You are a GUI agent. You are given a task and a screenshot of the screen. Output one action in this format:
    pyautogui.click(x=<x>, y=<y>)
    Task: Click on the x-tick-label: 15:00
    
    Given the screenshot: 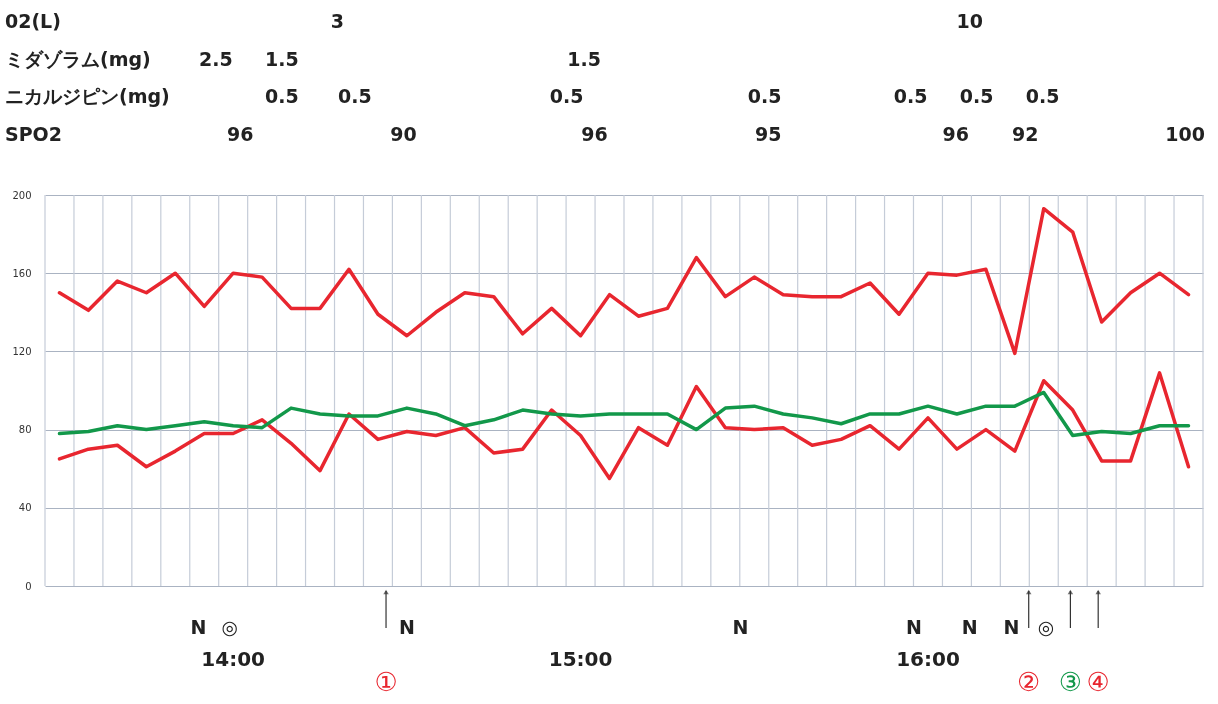 What is the action you would take?
    pyautogui.click(x=580, y=659)
    